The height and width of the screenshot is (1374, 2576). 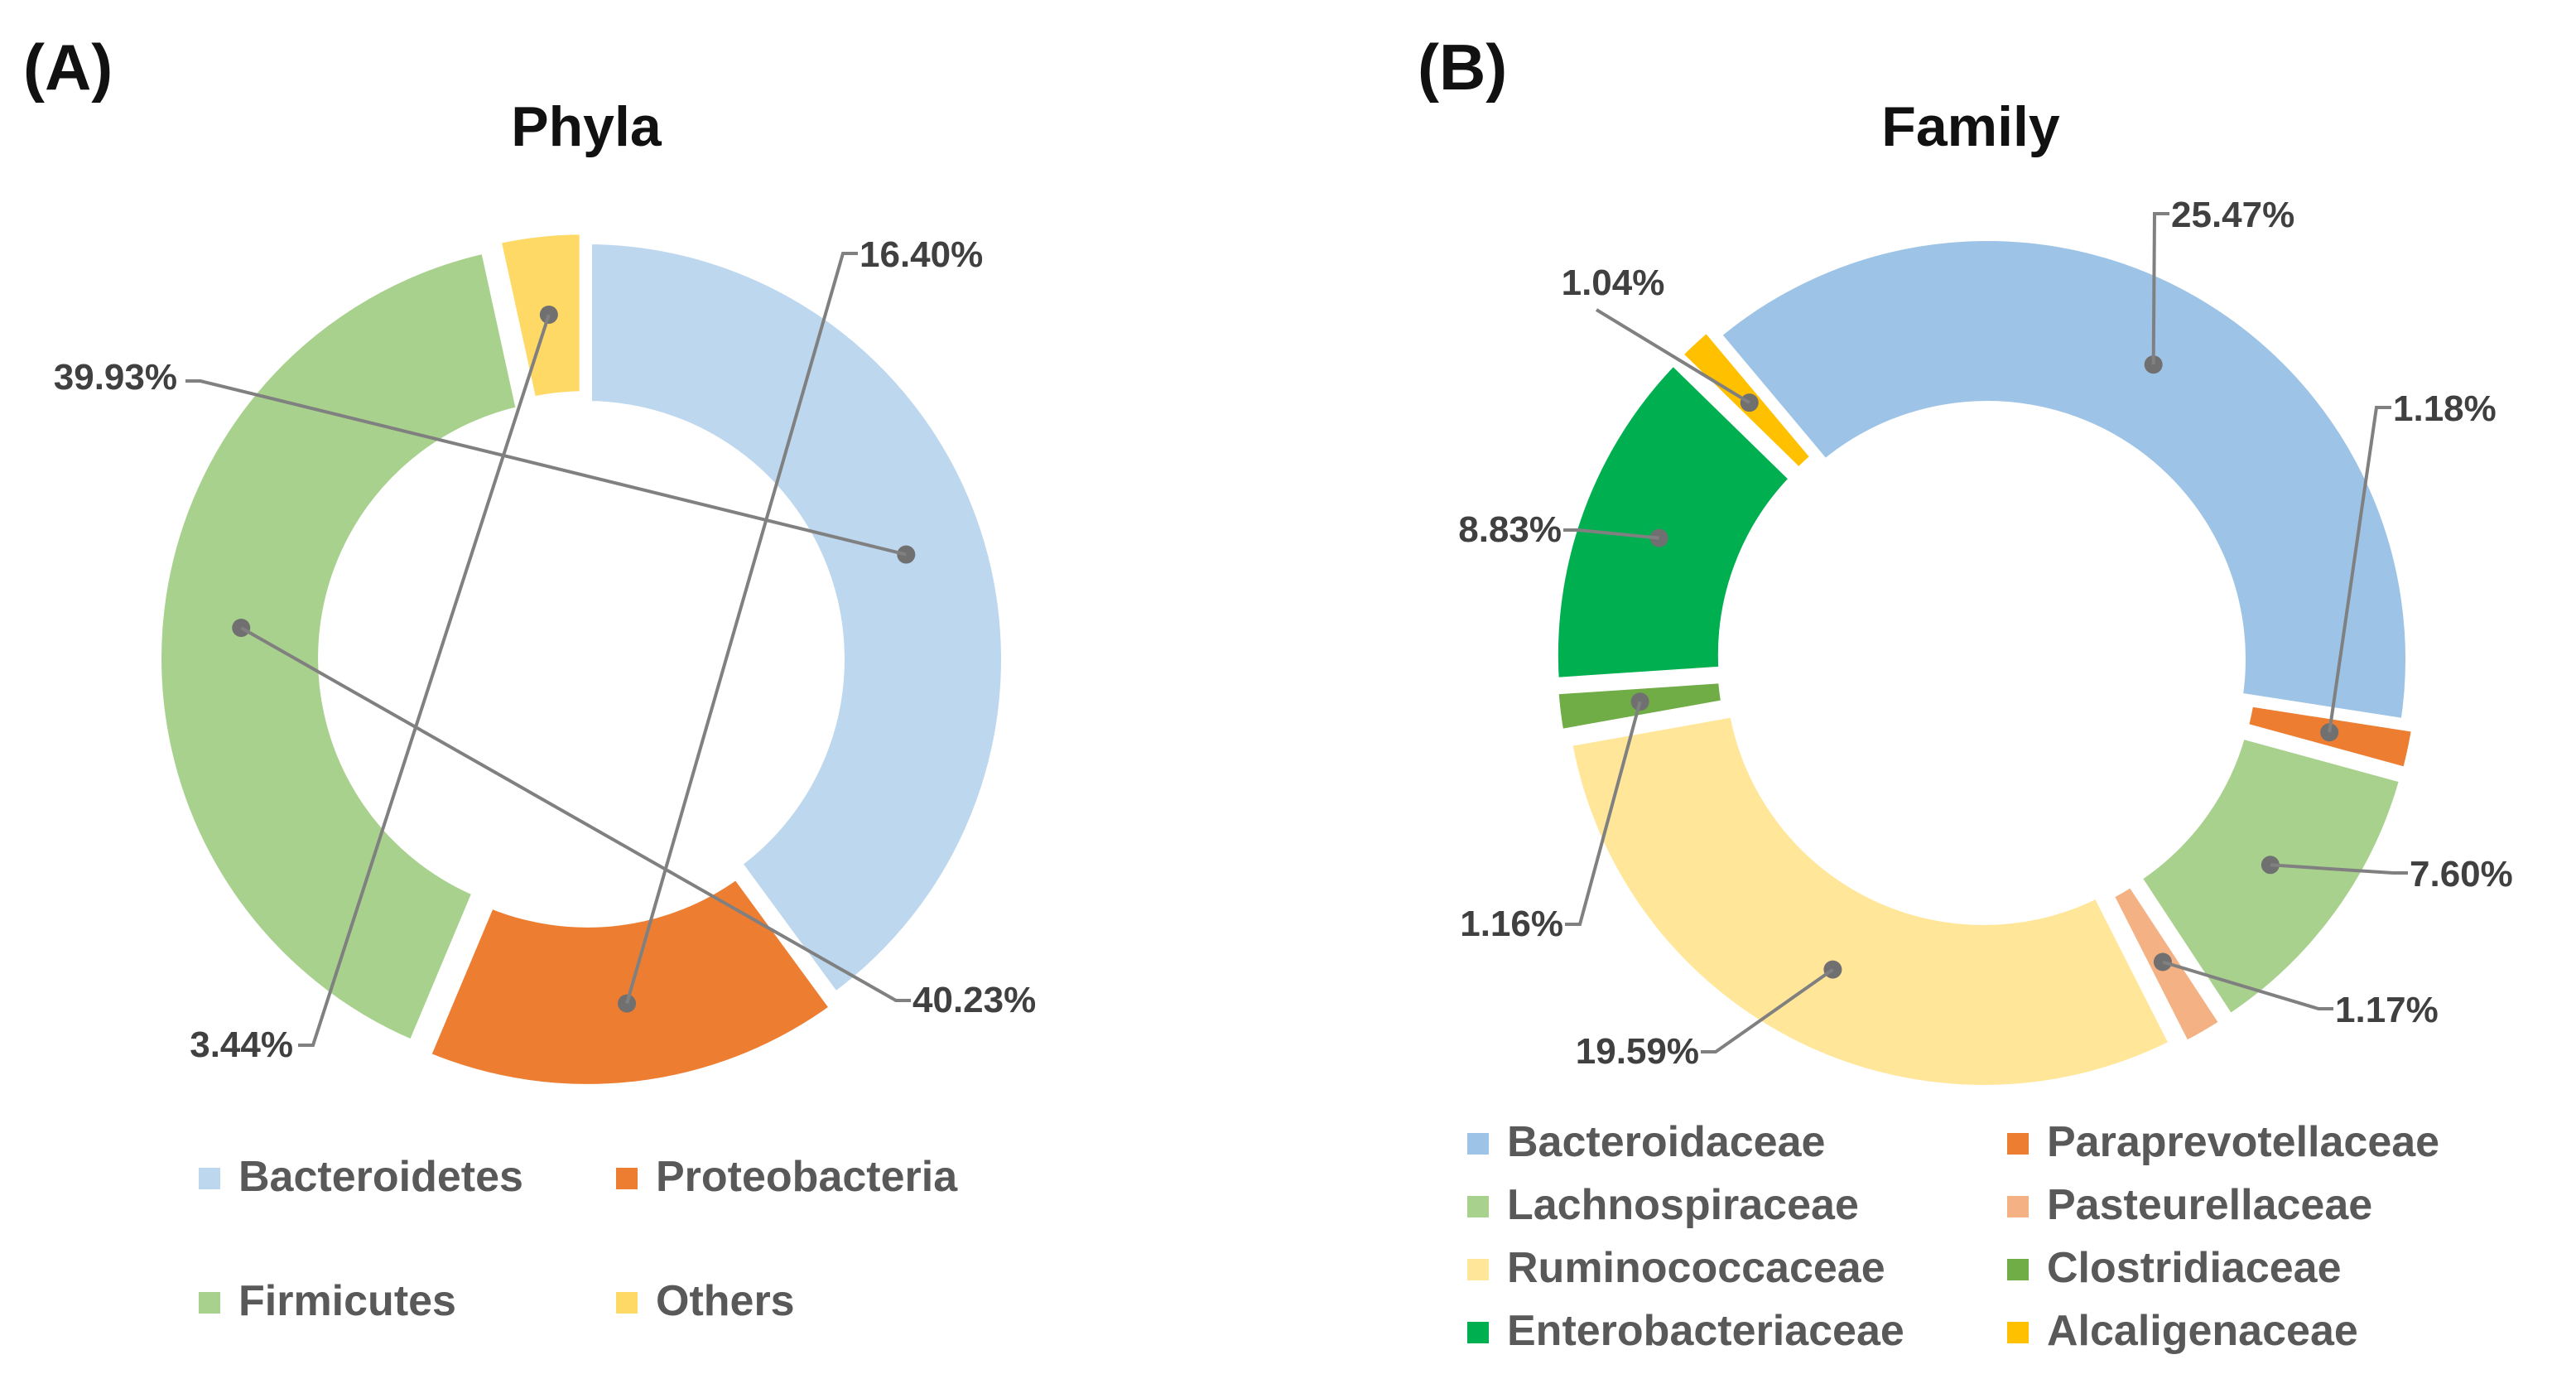 I want to click on panel-label-a: (A), so click(x=68, y=67).